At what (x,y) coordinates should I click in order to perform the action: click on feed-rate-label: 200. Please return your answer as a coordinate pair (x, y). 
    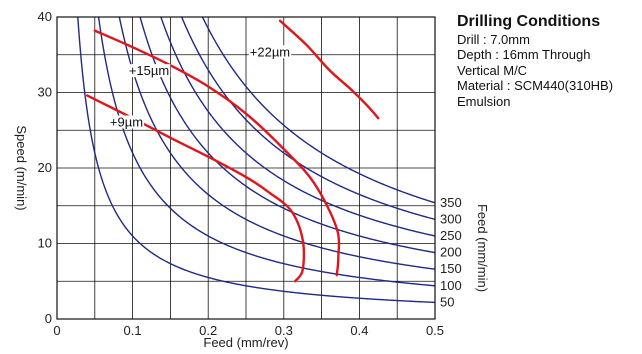
    Looking at the image, I should click on (451, 252).